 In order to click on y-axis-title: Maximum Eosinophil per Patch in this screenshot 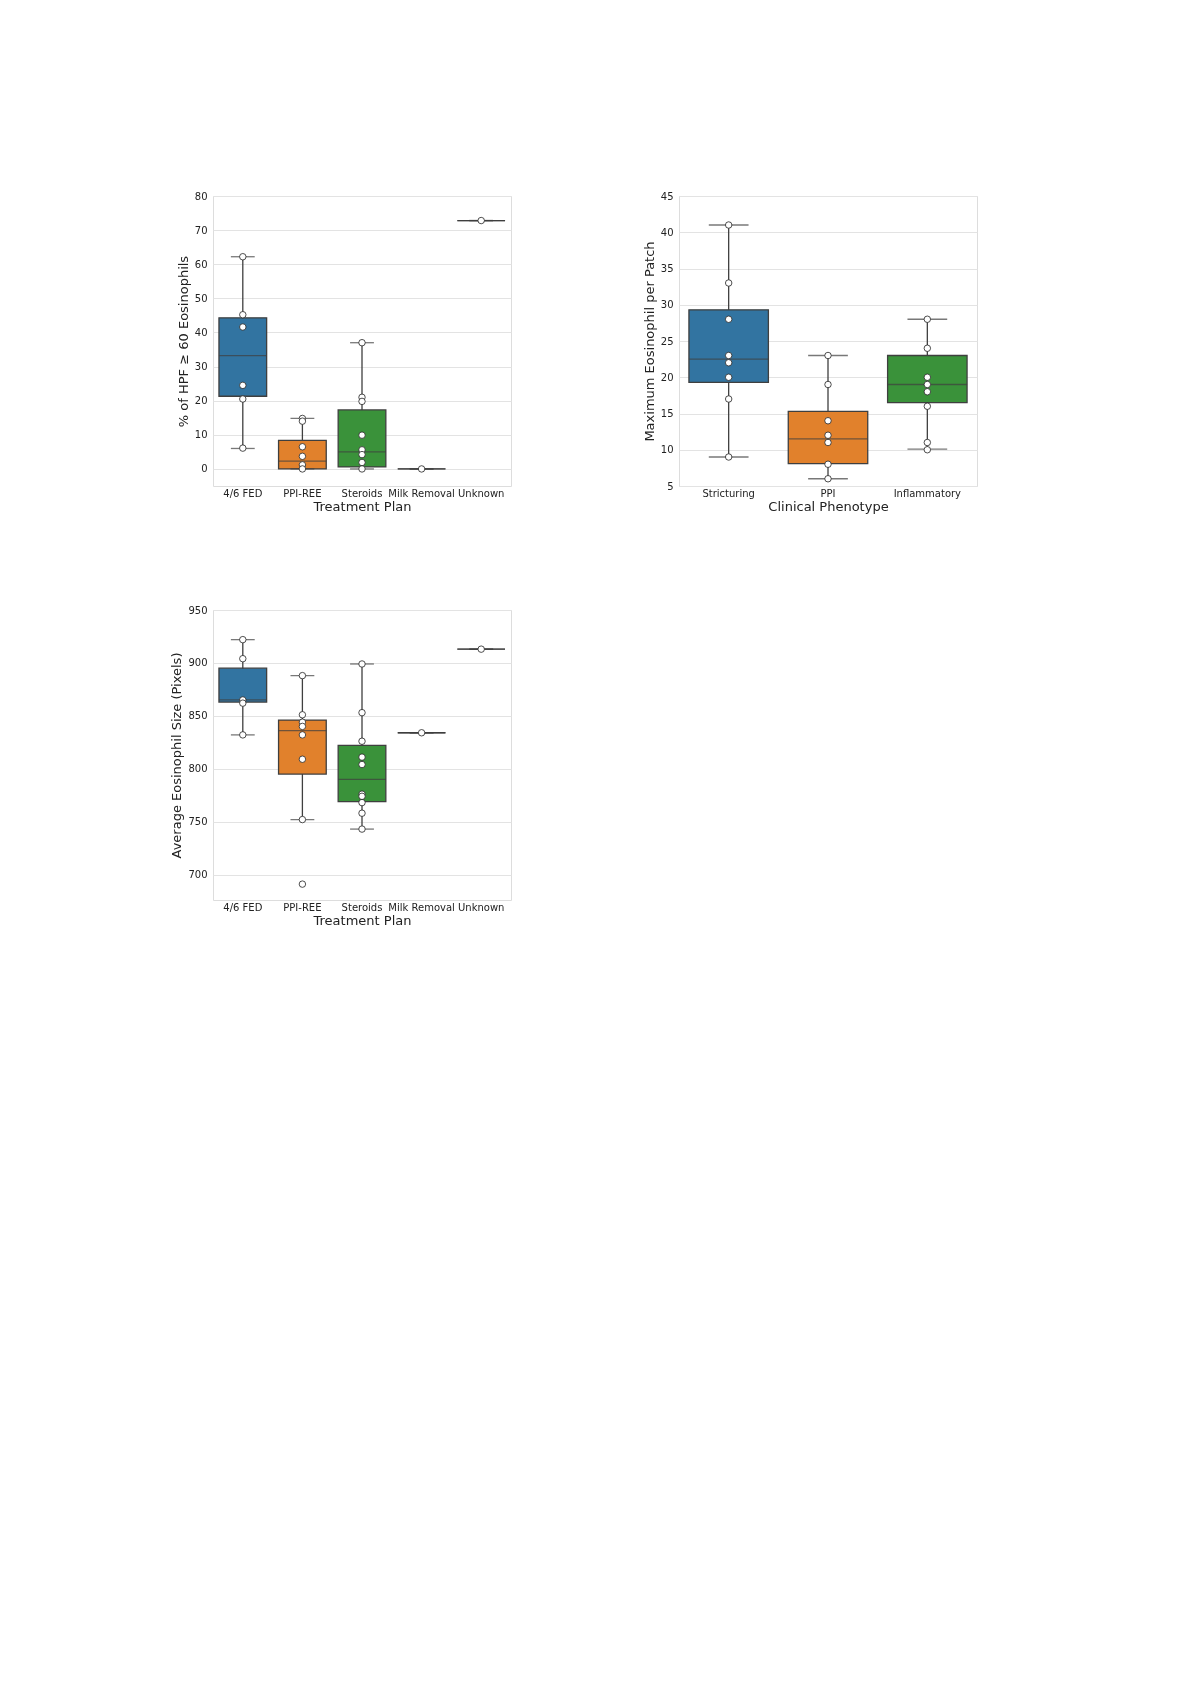, I will do `click(649, 341)`.